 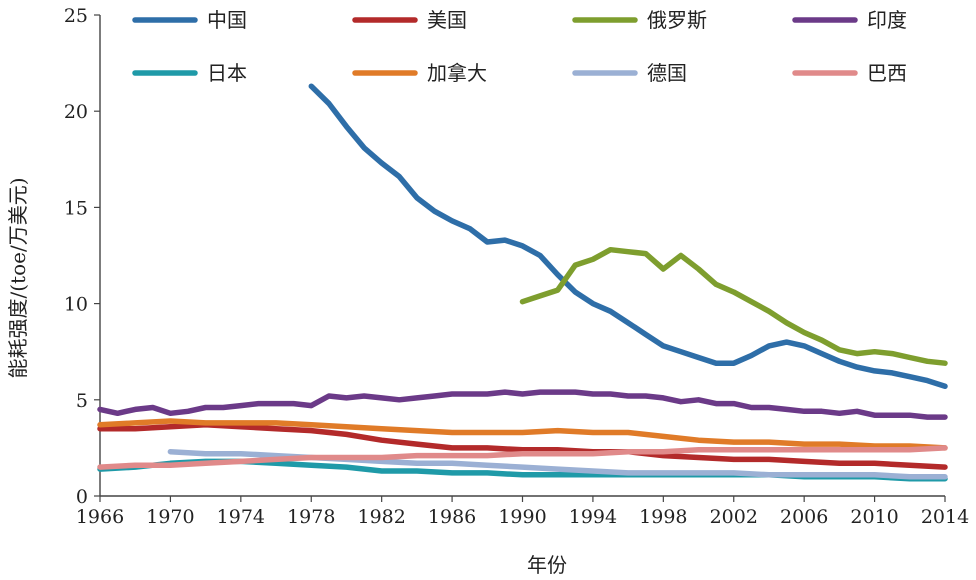 I want to click on legend-label: 加拿大, so click(x=457, y=73).